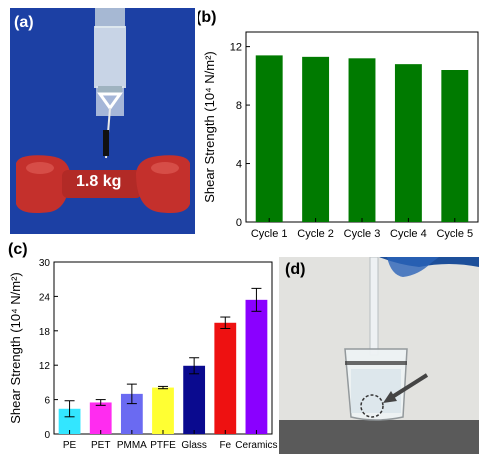 This screenshot has width=487, height=470. I want to click on y-tick-label: 24, so click(45, 297).